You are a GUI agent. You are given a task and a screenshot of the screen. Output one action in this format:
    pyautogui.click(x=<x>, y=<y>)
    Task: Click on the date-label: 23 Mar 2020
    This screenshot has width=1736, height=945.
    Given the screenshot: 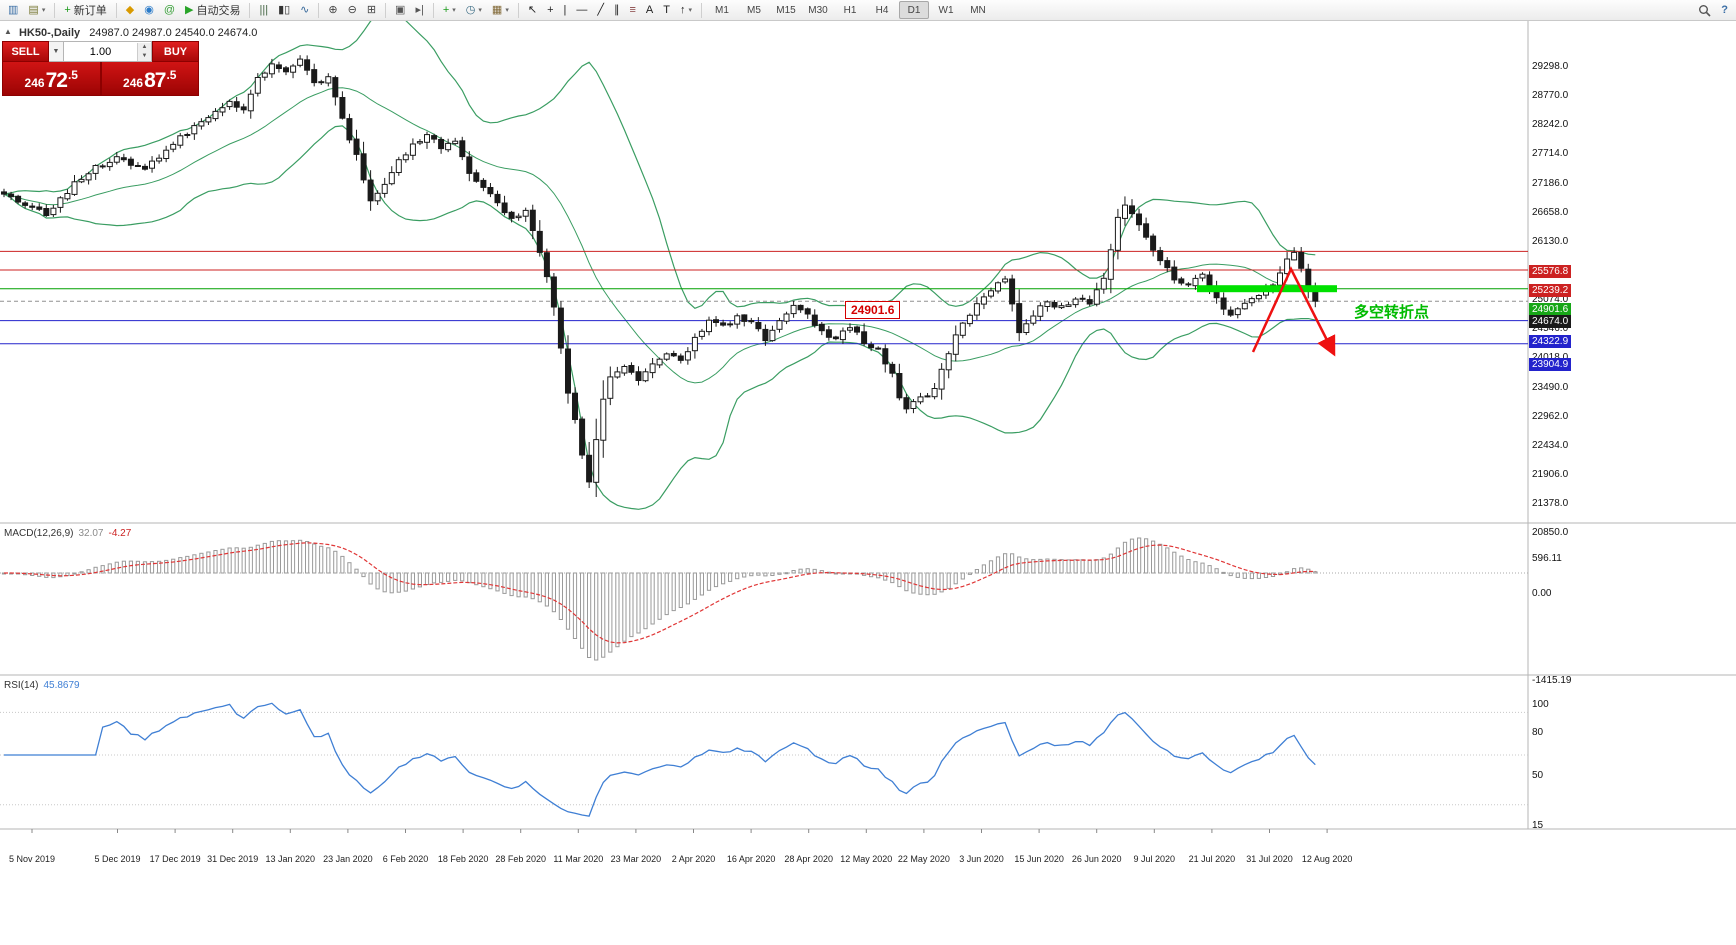 What is the action you would take?
    pyautogui.click(x=636, y=859)
    